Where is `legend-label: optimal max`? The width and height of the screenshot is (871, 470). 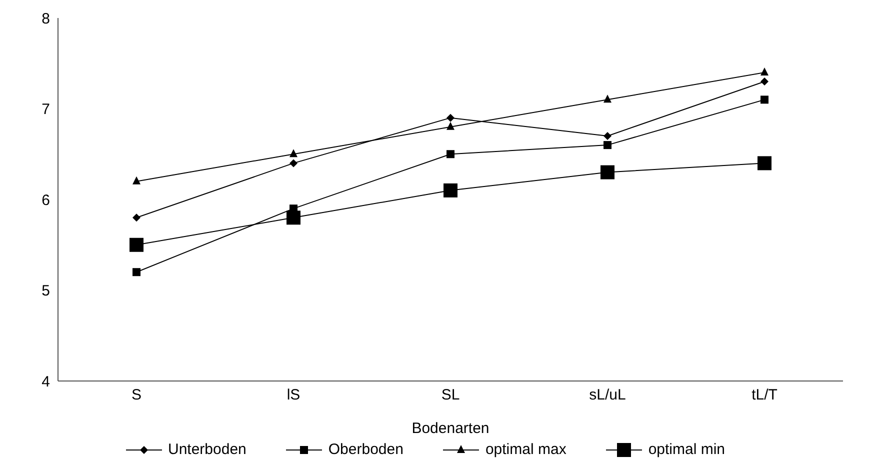
legend-label: optimal max is located at coordinates (525, 449).